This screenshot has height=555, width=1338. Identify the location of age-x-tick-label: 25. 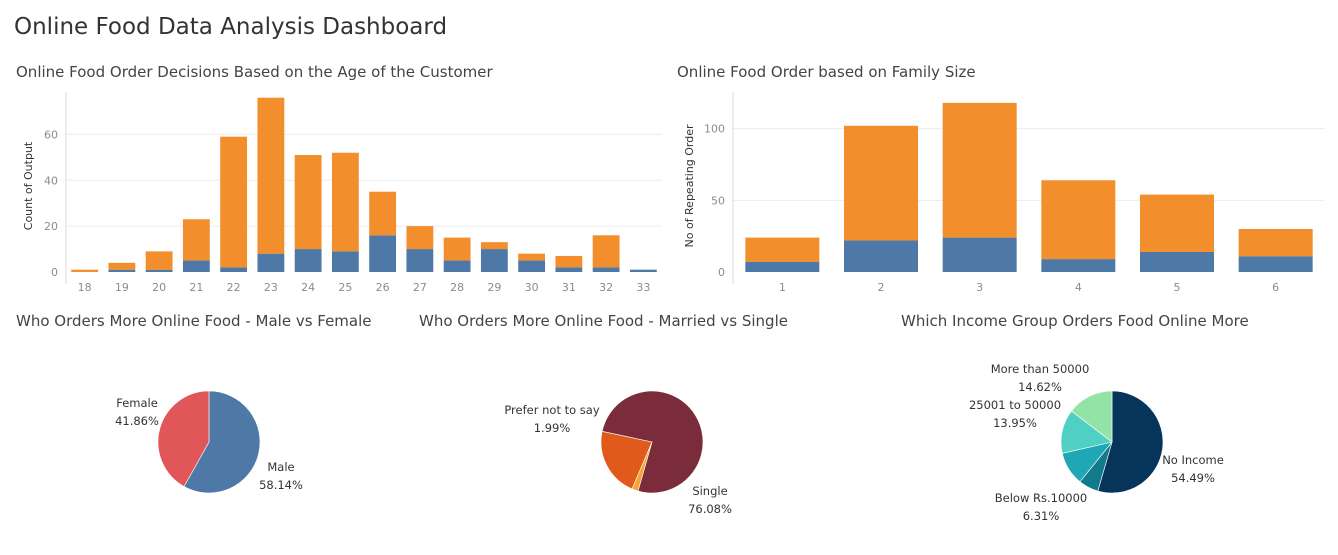
(345, 287).